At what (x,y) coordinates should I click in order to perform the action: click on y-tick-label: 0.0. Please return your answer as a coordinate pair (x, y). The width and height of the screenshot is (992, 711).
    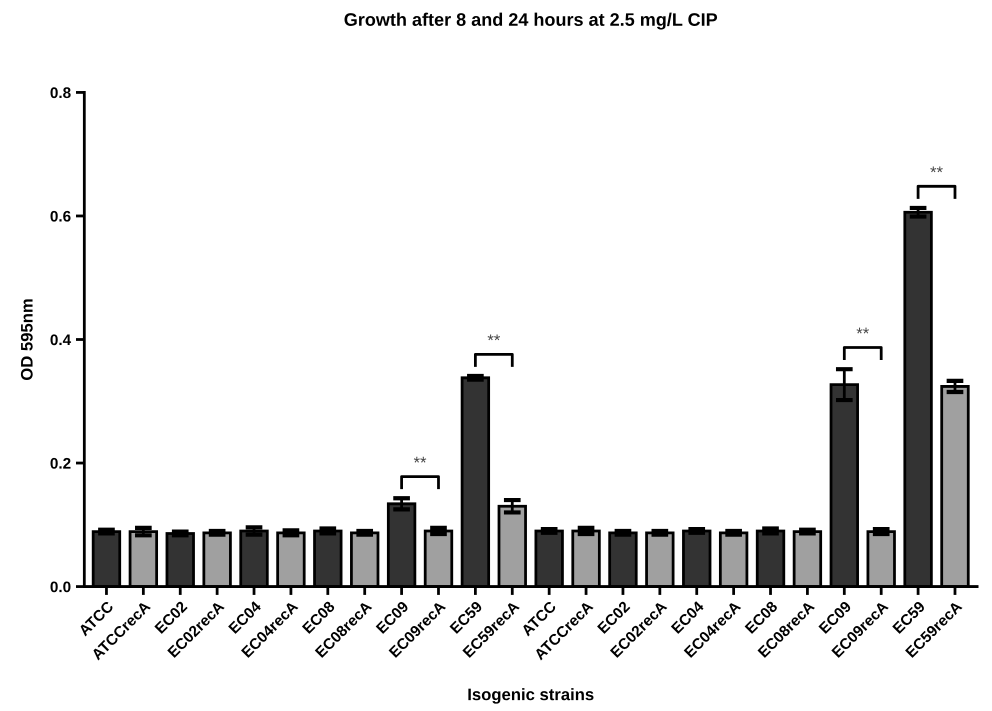
    Looking at the image, I should click on (60, 586).